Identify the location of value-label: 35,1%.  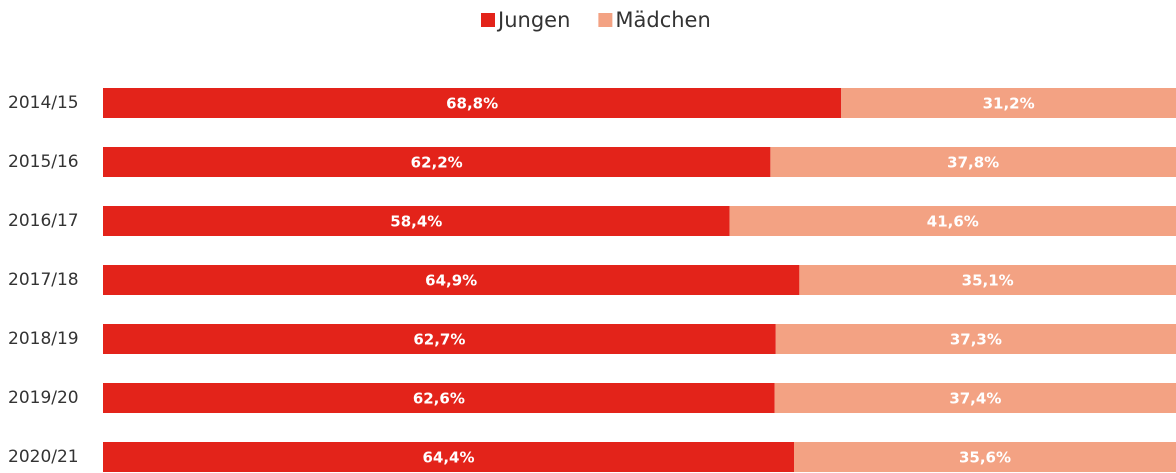
(988, 281).